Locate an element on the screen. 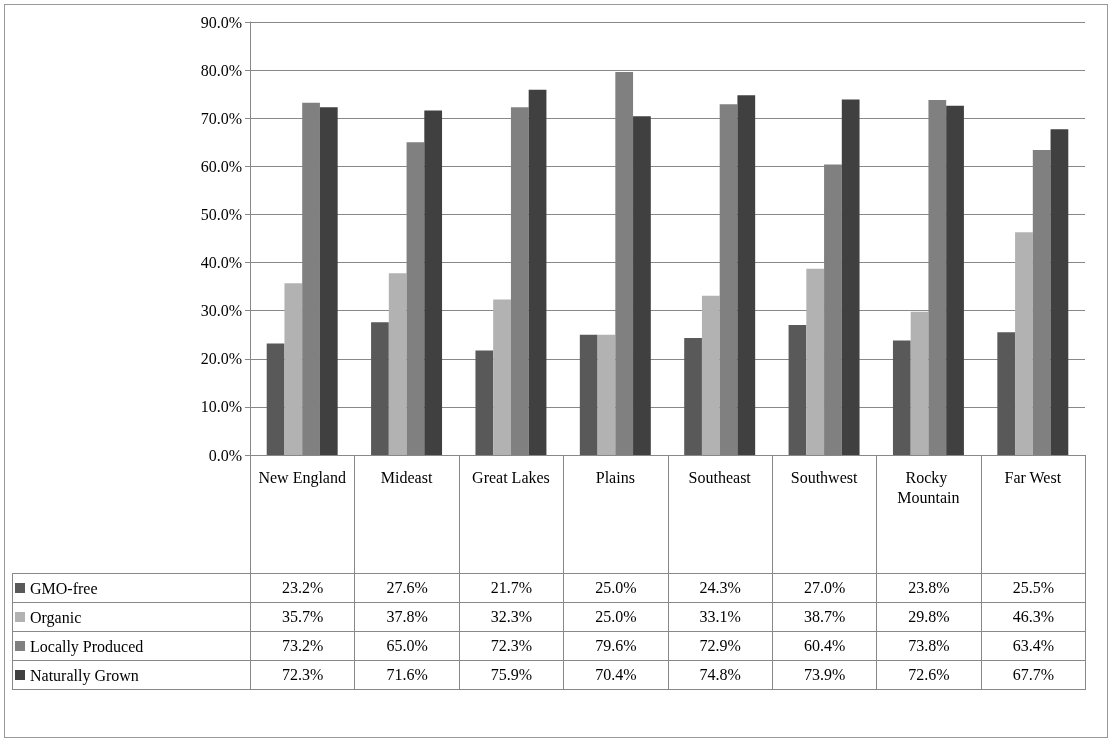 The height and width of the screenshot is (744, 1113). data-label: 29.8% is located at coordinates (929, 617).